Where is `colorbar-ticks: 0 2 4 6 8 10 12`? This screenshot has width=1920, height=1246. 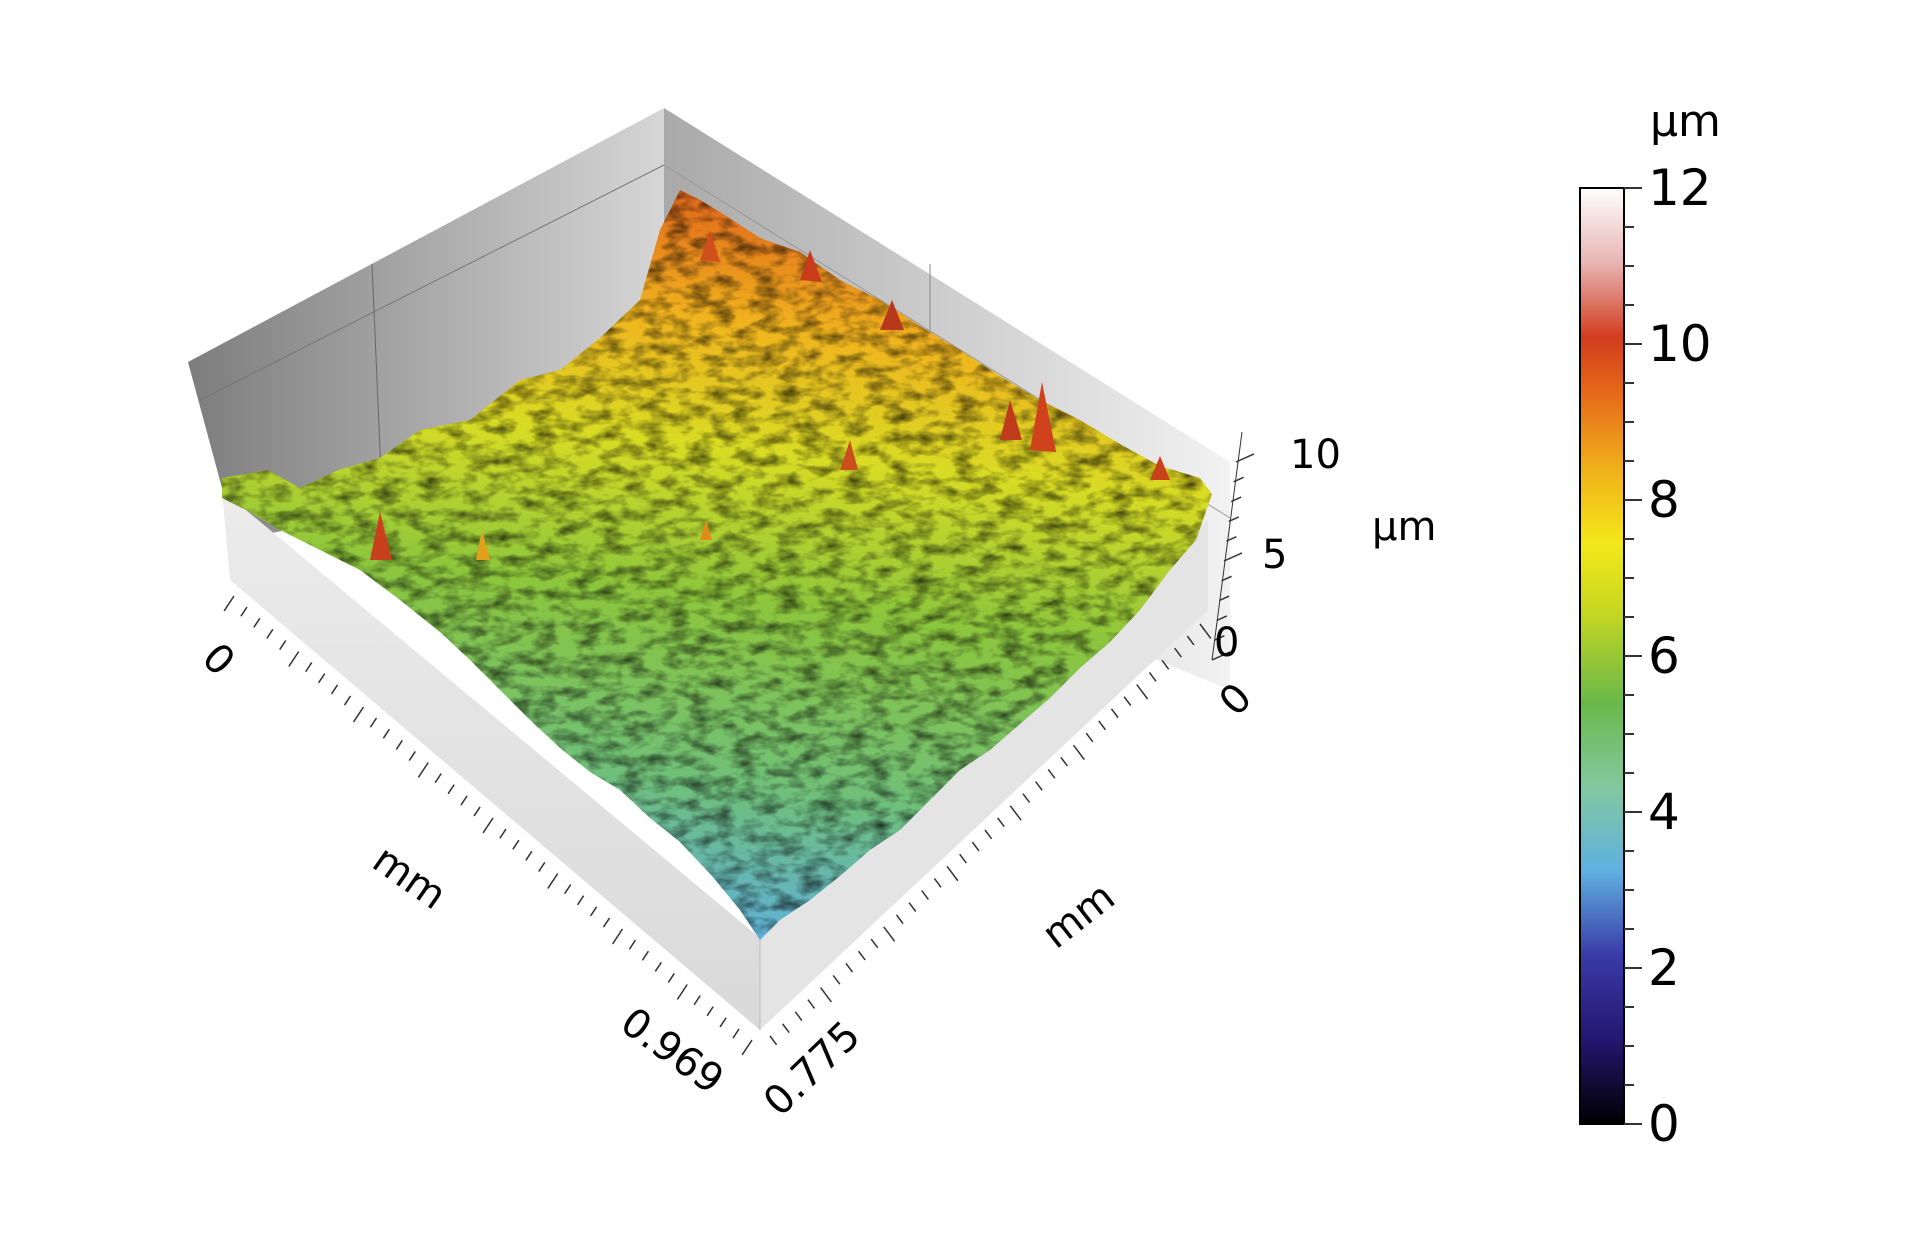 colorbar-ticks: 0 2 4 6 8 10 12 is located at coordinates (1668, 656).